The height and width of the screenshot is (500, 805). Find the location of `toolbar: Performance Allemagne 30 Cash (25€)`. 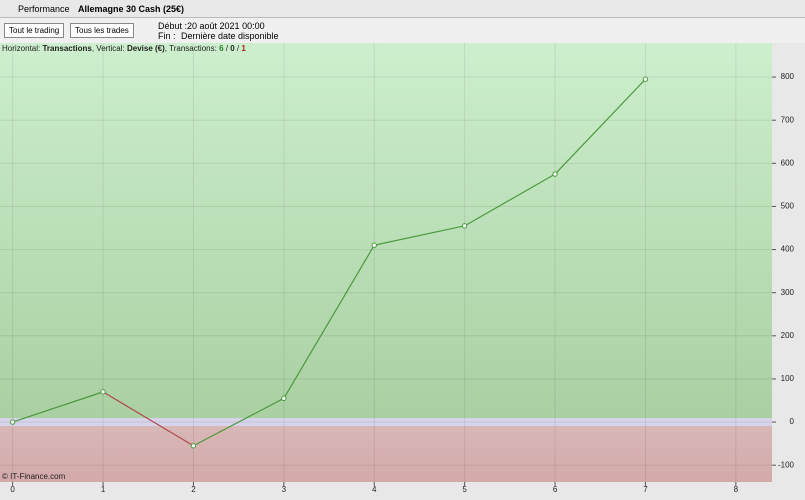

toolbar: Performance Allemagne 30 Cash (25€) is located at coordinates (402, 9).